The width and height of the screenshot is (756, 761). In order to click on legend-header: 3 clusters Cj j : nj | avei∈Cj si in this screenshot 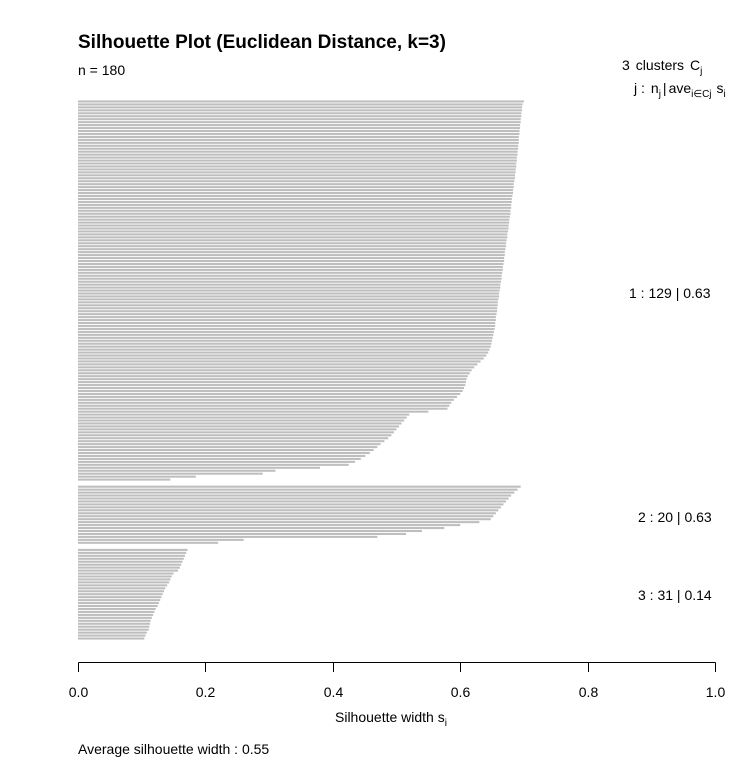, I will do `click(674, 78)`.